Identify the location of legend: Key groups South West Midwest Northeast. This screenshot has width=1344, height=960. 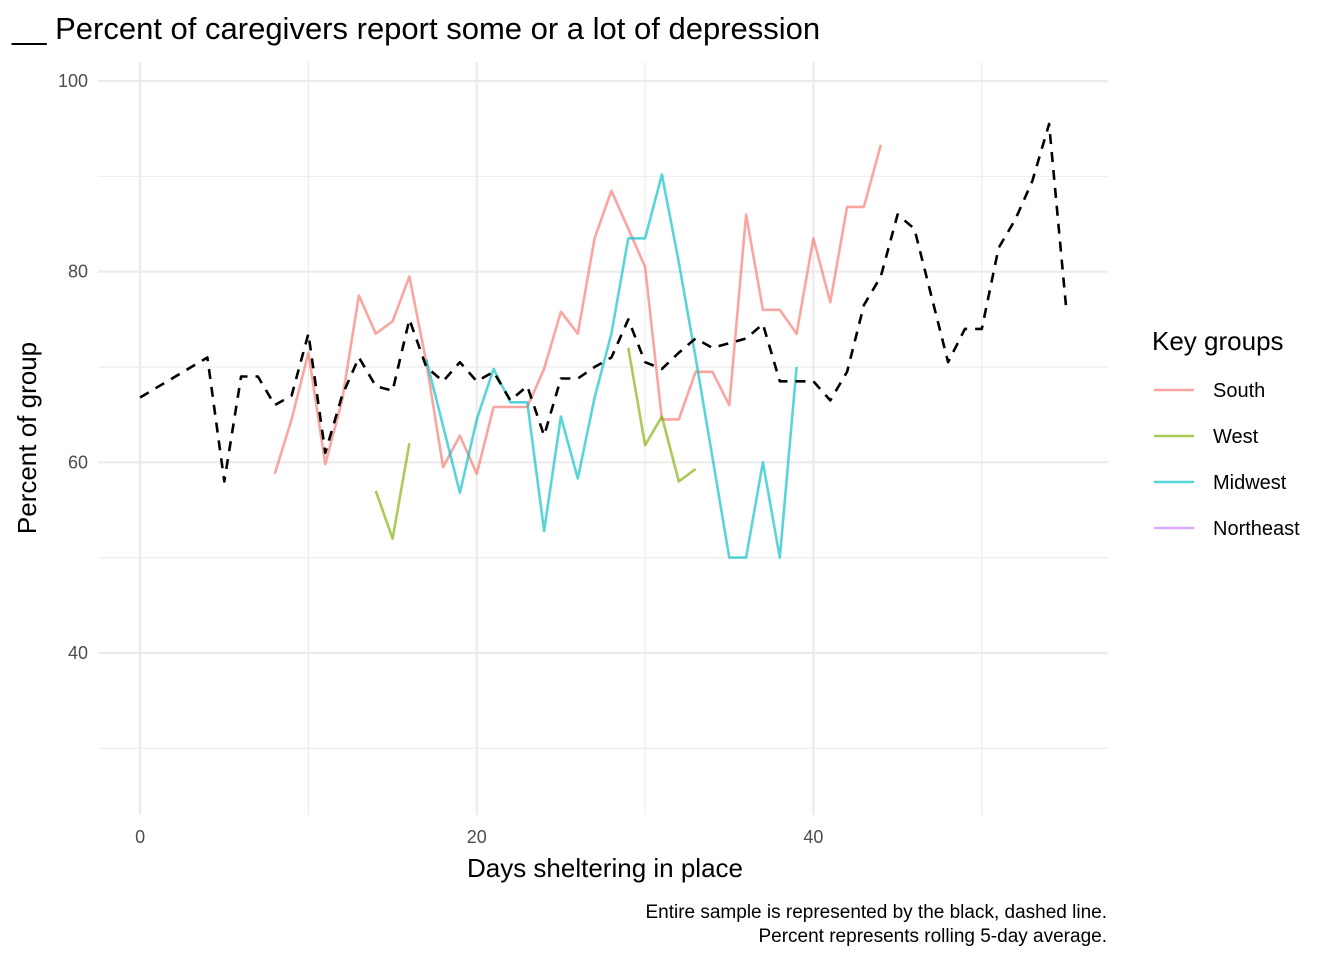
(1226, 433).